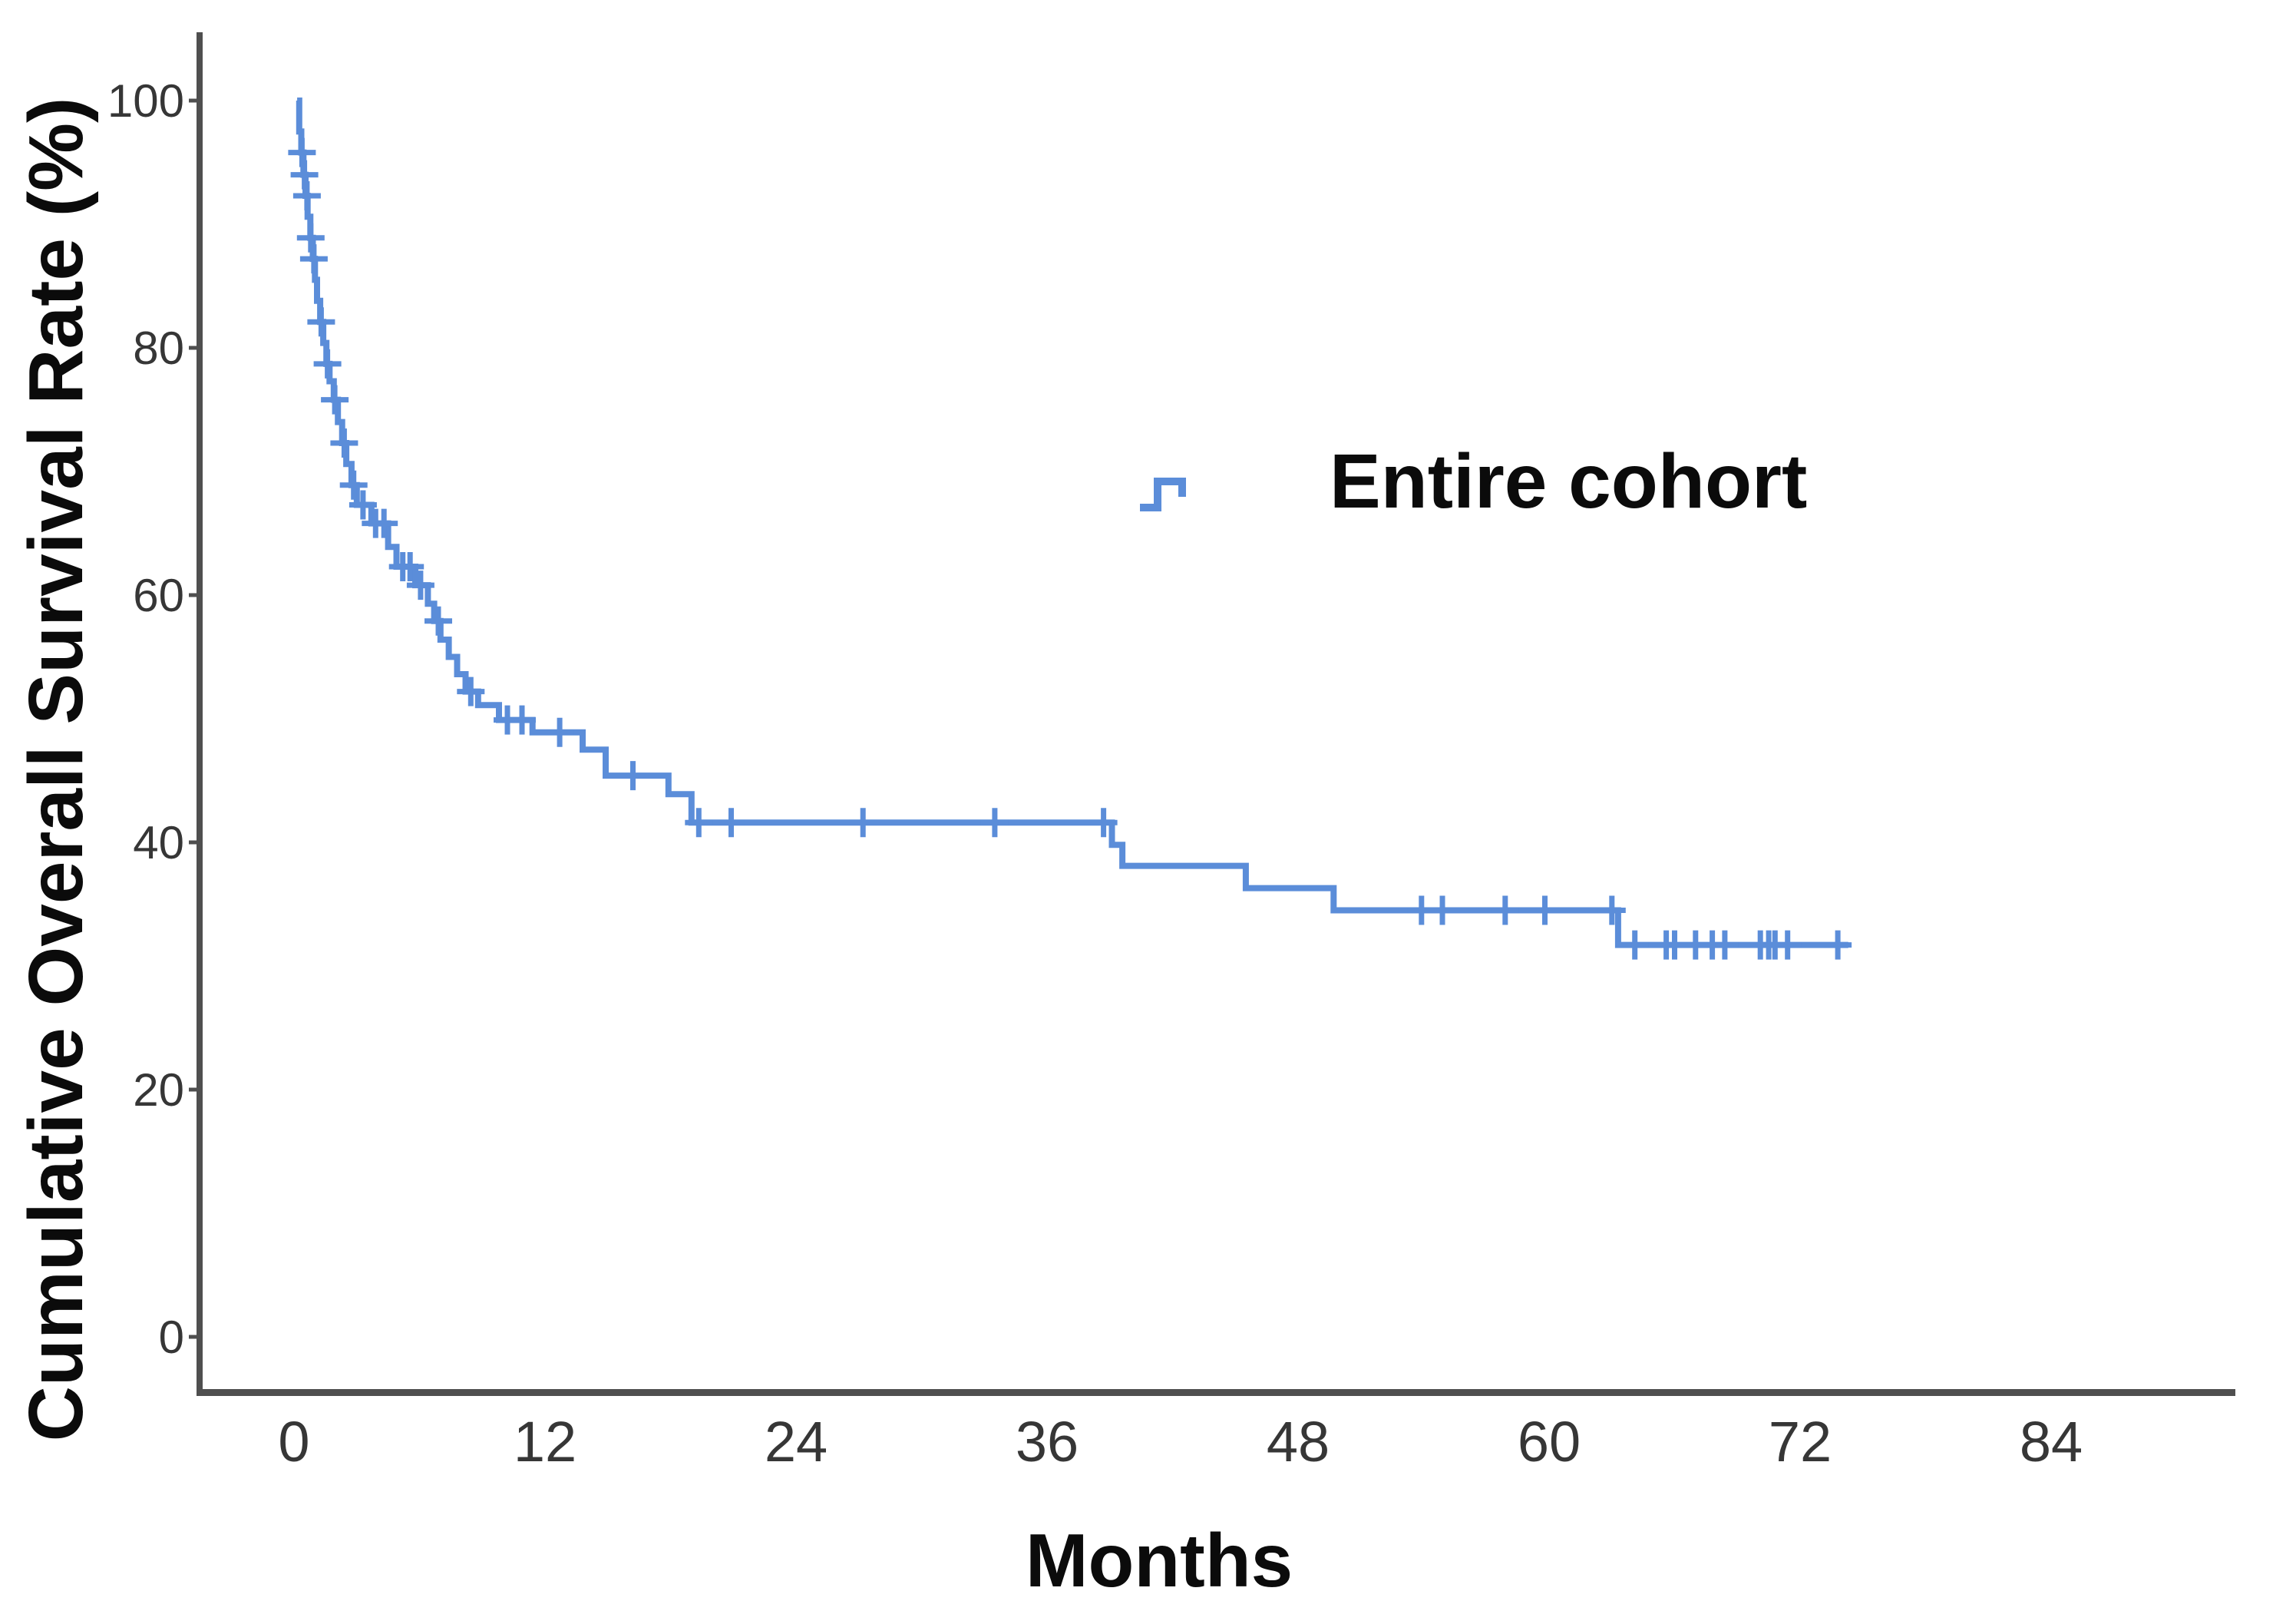 This screenshot has width=2296, height=1601. I want to click on x-tick-label: 24, so click(796, 1442).